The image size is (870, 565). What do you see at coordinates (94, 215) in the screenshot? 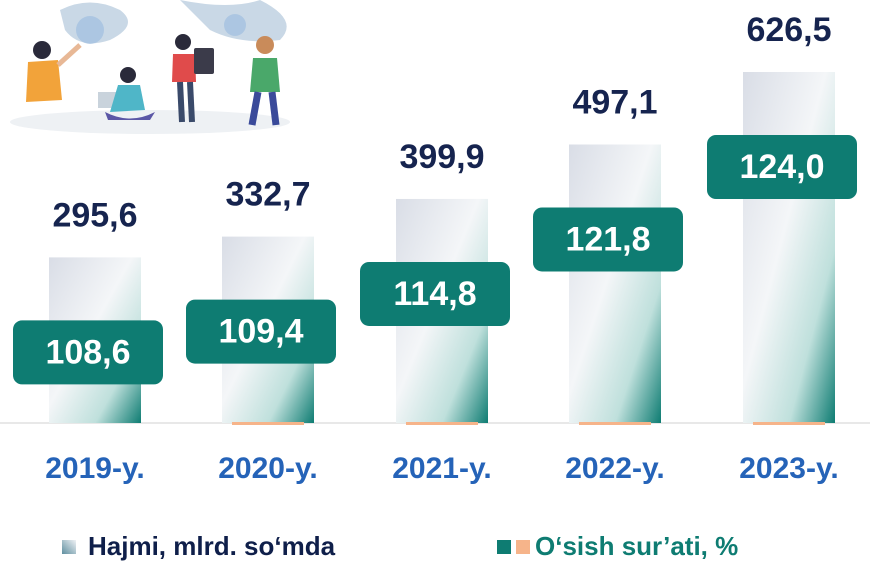
I see `value-label: 295,6` at bounding box center [94, 215].